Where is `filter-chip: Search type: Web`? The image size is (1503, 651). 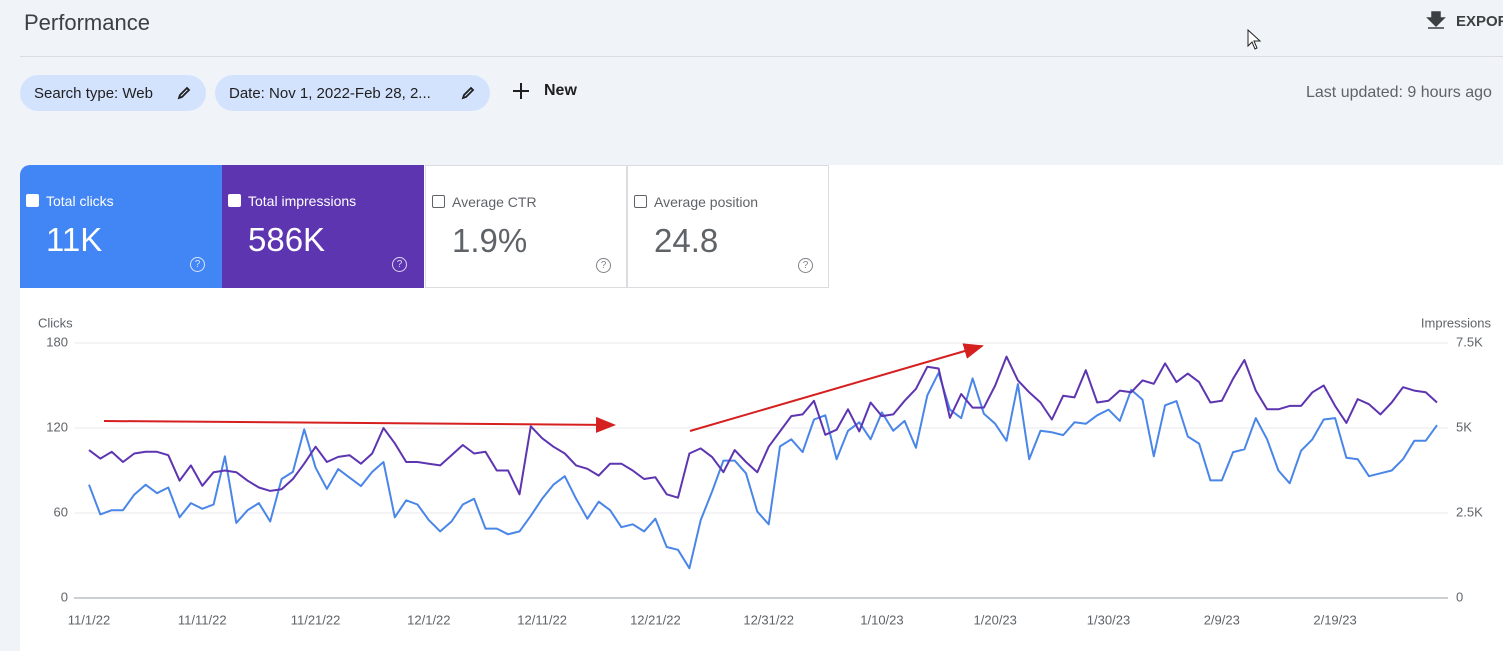
filter-chip: Search type: Web is located at coordinates (113, 93).